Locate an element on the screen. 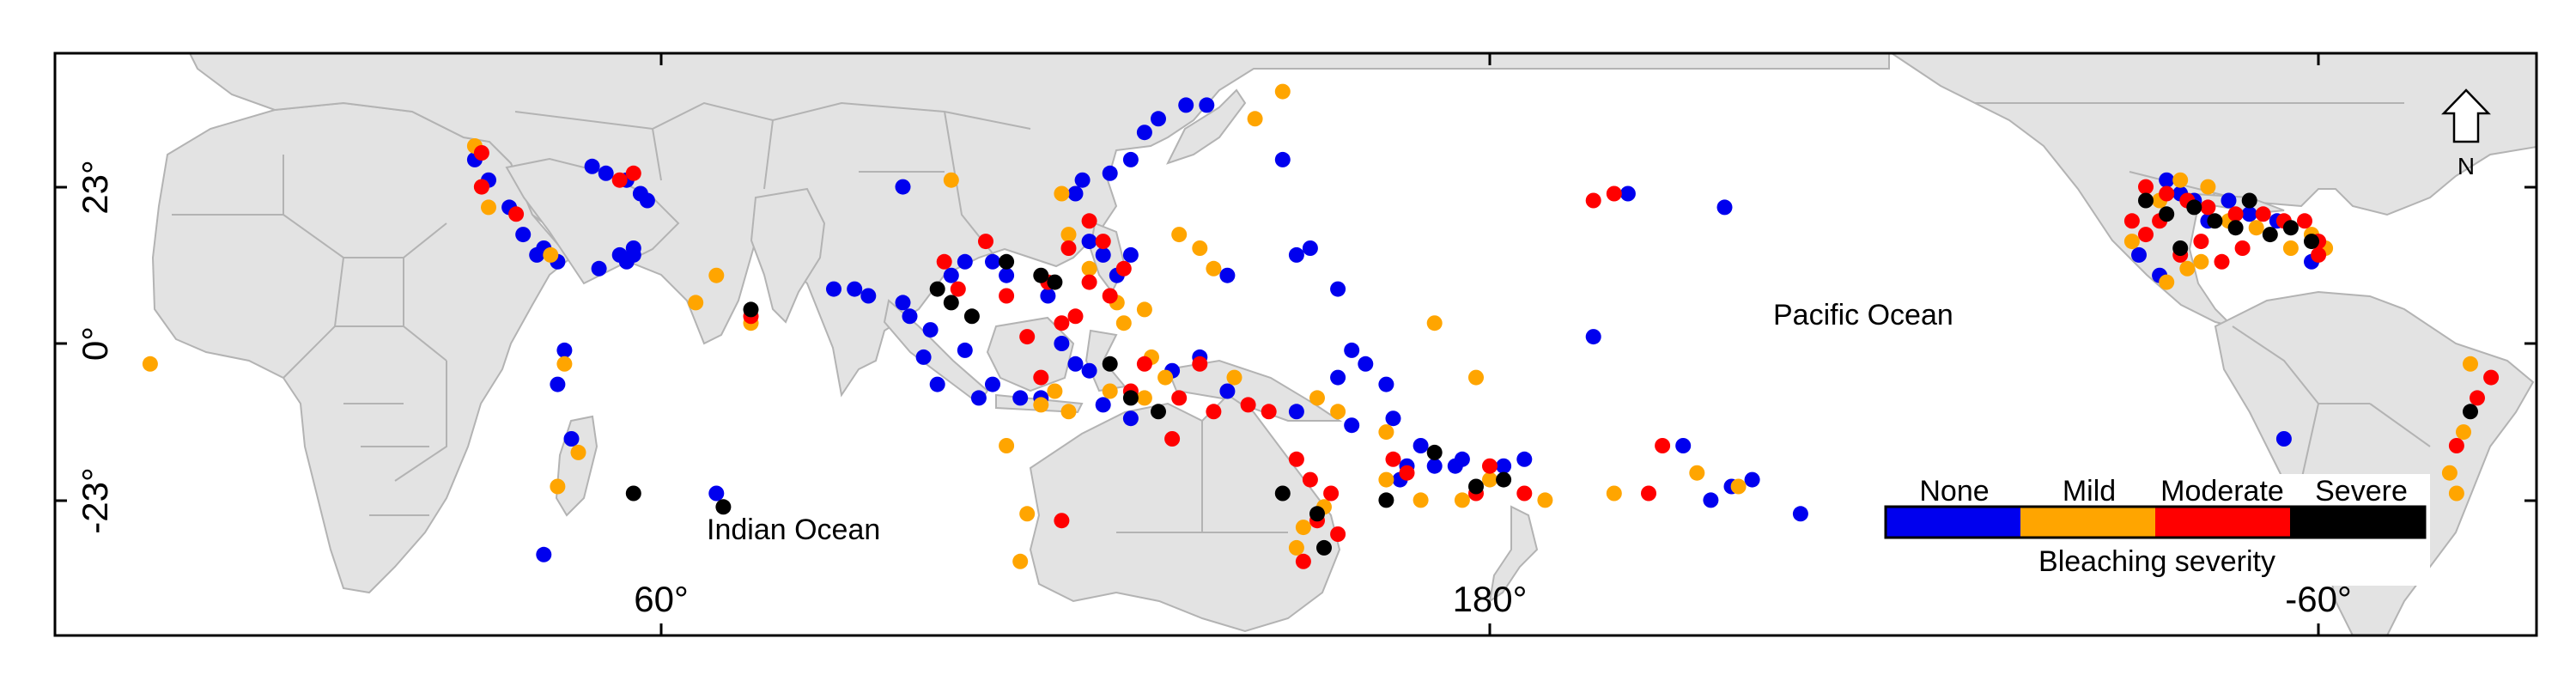  legend-label-severe: Severe is located at coordinates (2361, 491).